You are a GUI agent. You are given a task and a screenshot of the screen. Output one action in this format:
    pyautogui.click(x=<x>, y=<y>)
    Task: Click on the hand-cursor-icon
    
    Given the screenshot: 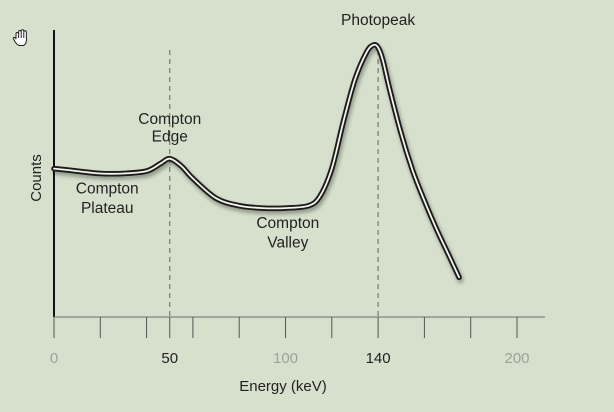 What is the action you would take?
    pyautogui.click(x=19, y=37)
    